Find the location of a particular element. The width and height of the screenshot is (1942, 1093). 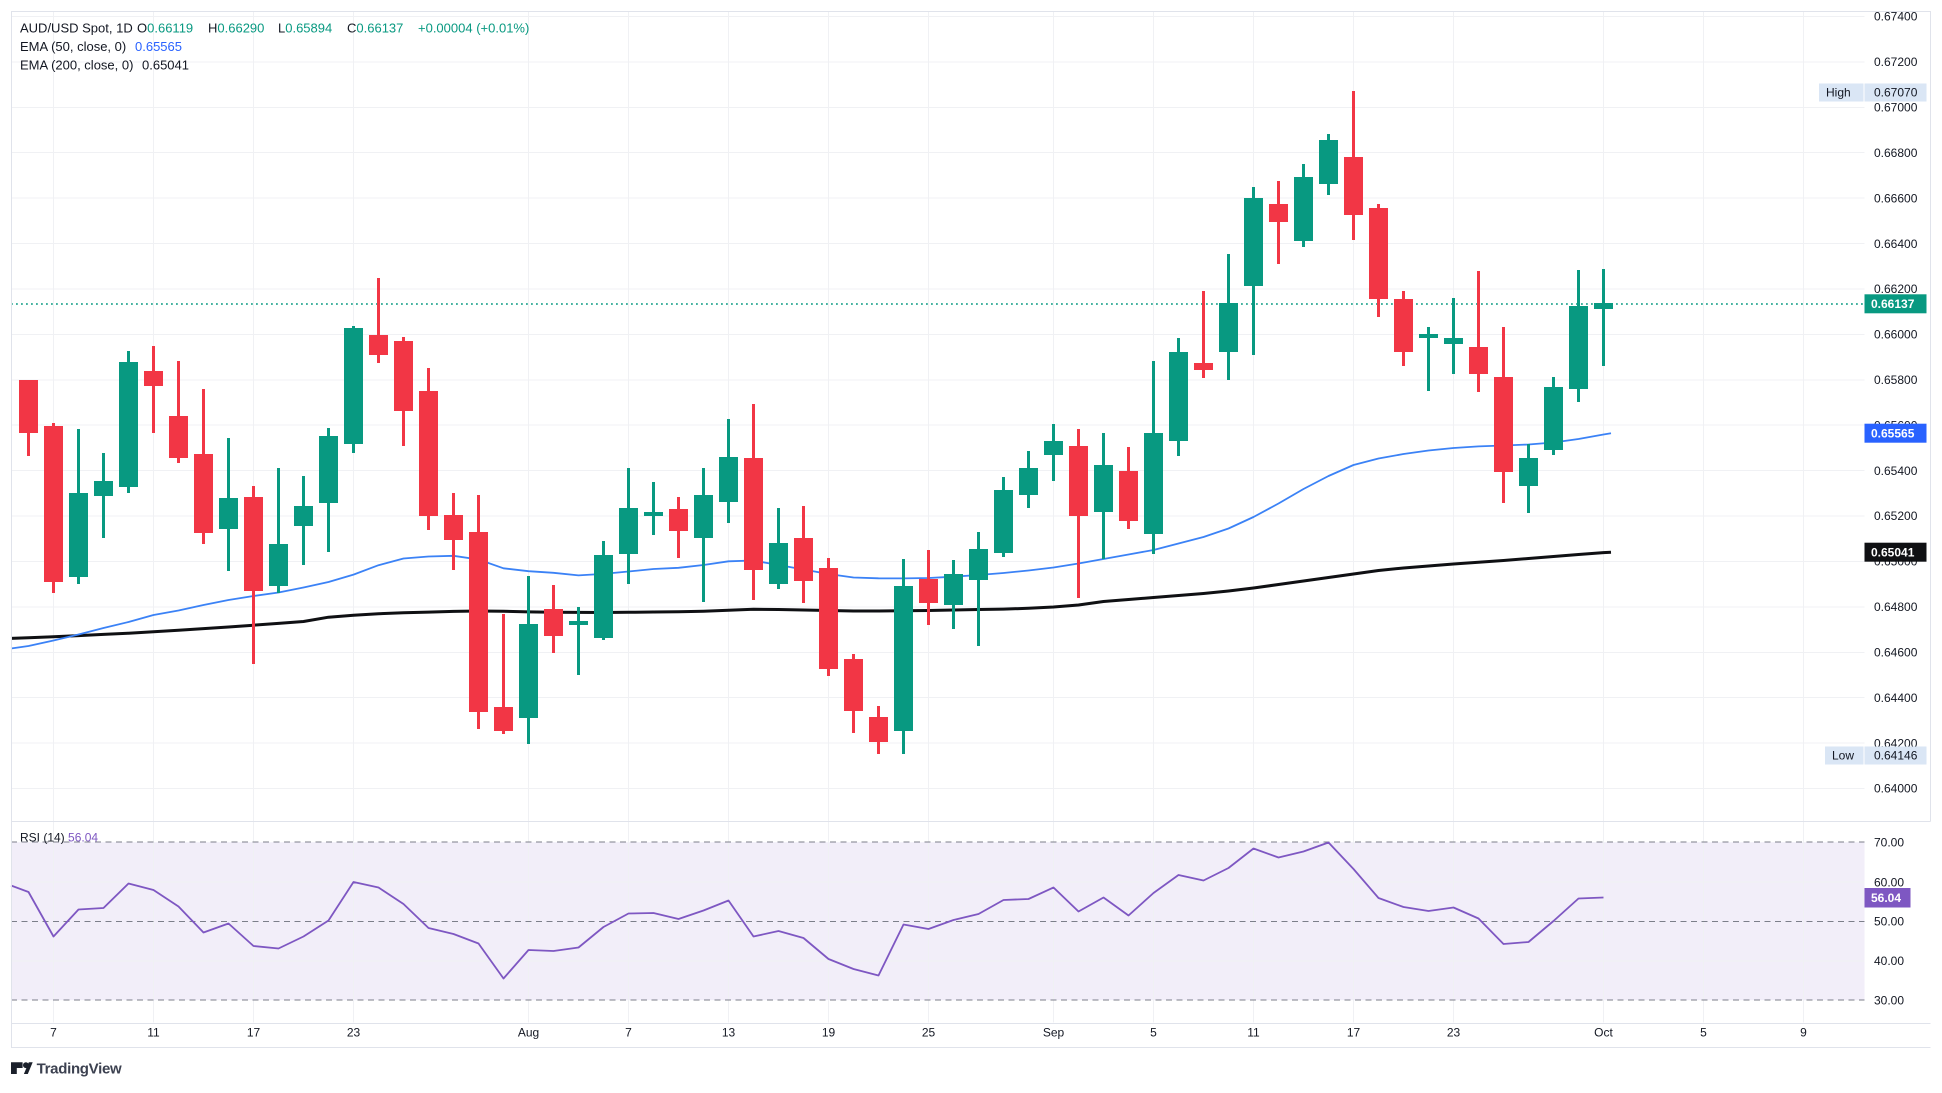

svg-text: 0.64400 is located at coordinates (1896, 698).